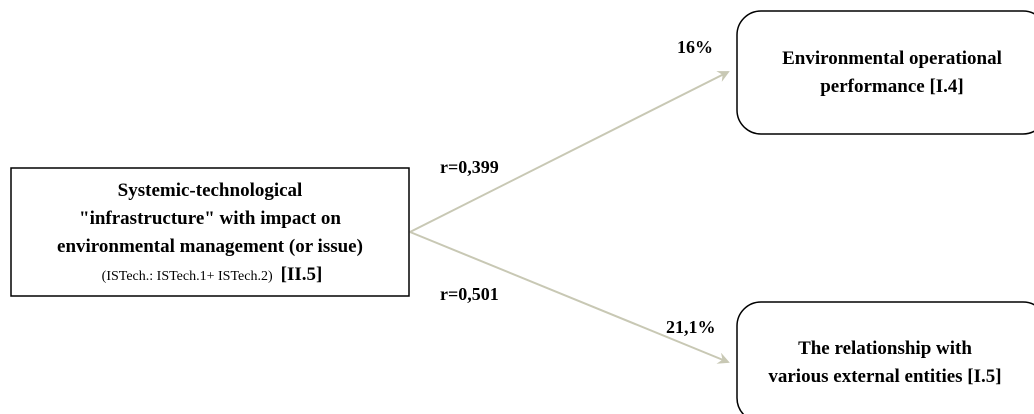  I want to click on source-node-line1: Systemic-technological, so click(210, 190).